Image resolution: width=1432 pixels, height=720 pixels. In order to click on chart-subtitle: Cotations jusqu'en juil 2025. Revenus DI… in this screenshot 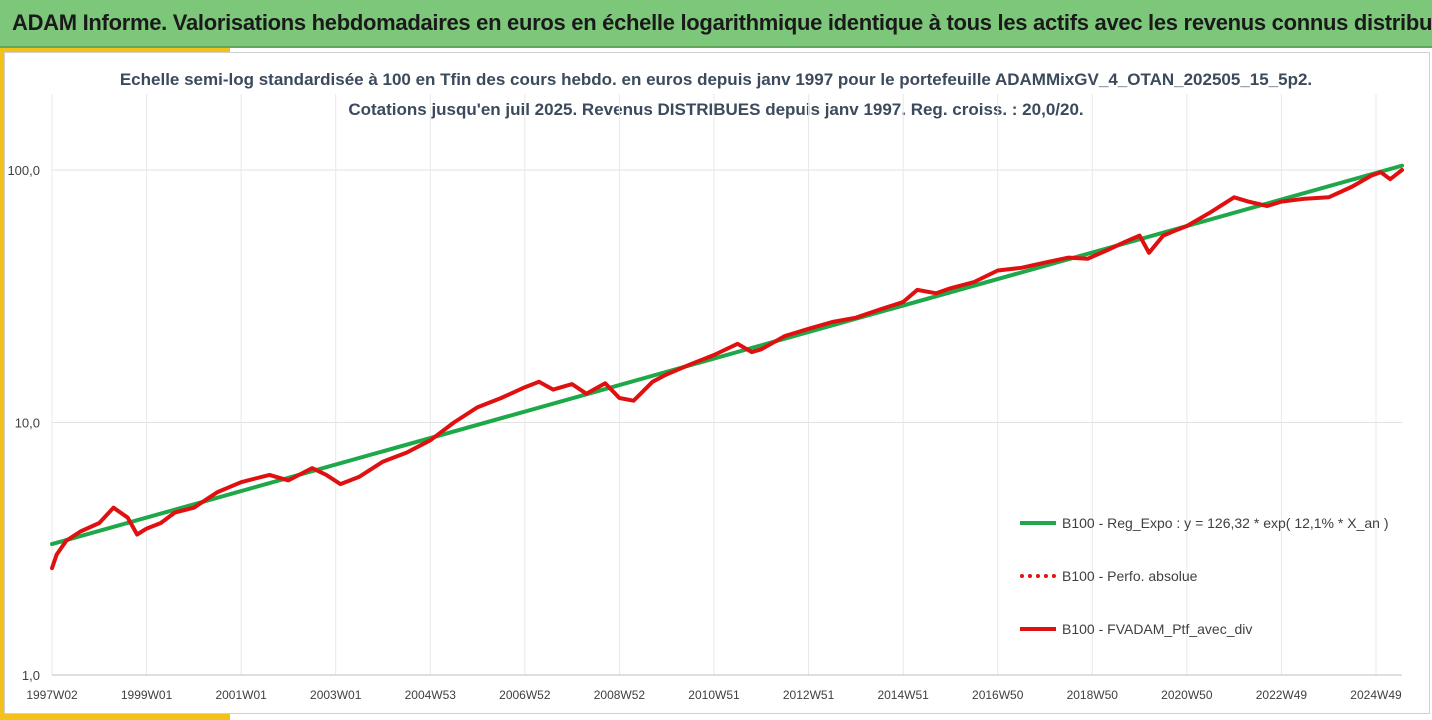, I will do `click(716, 109)`.